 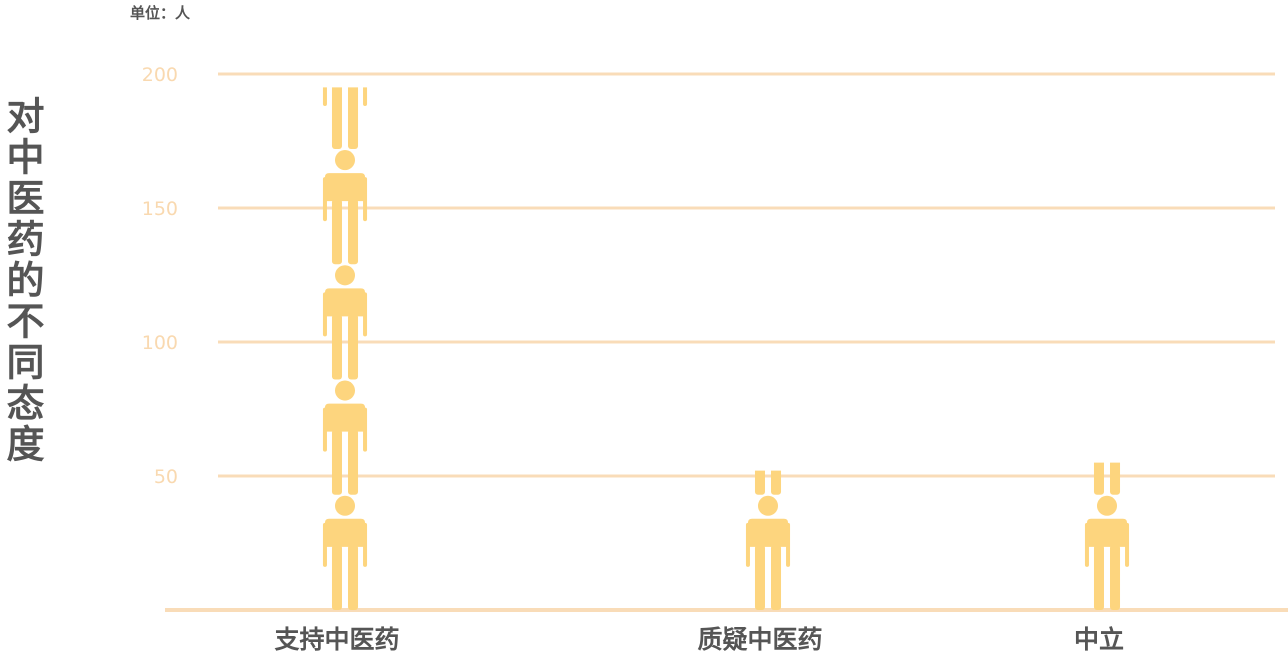 What do you see at coordinates (1099, 639) in the screenshot?
I see `category-label: 中立` at bounding box center [1099, 639].